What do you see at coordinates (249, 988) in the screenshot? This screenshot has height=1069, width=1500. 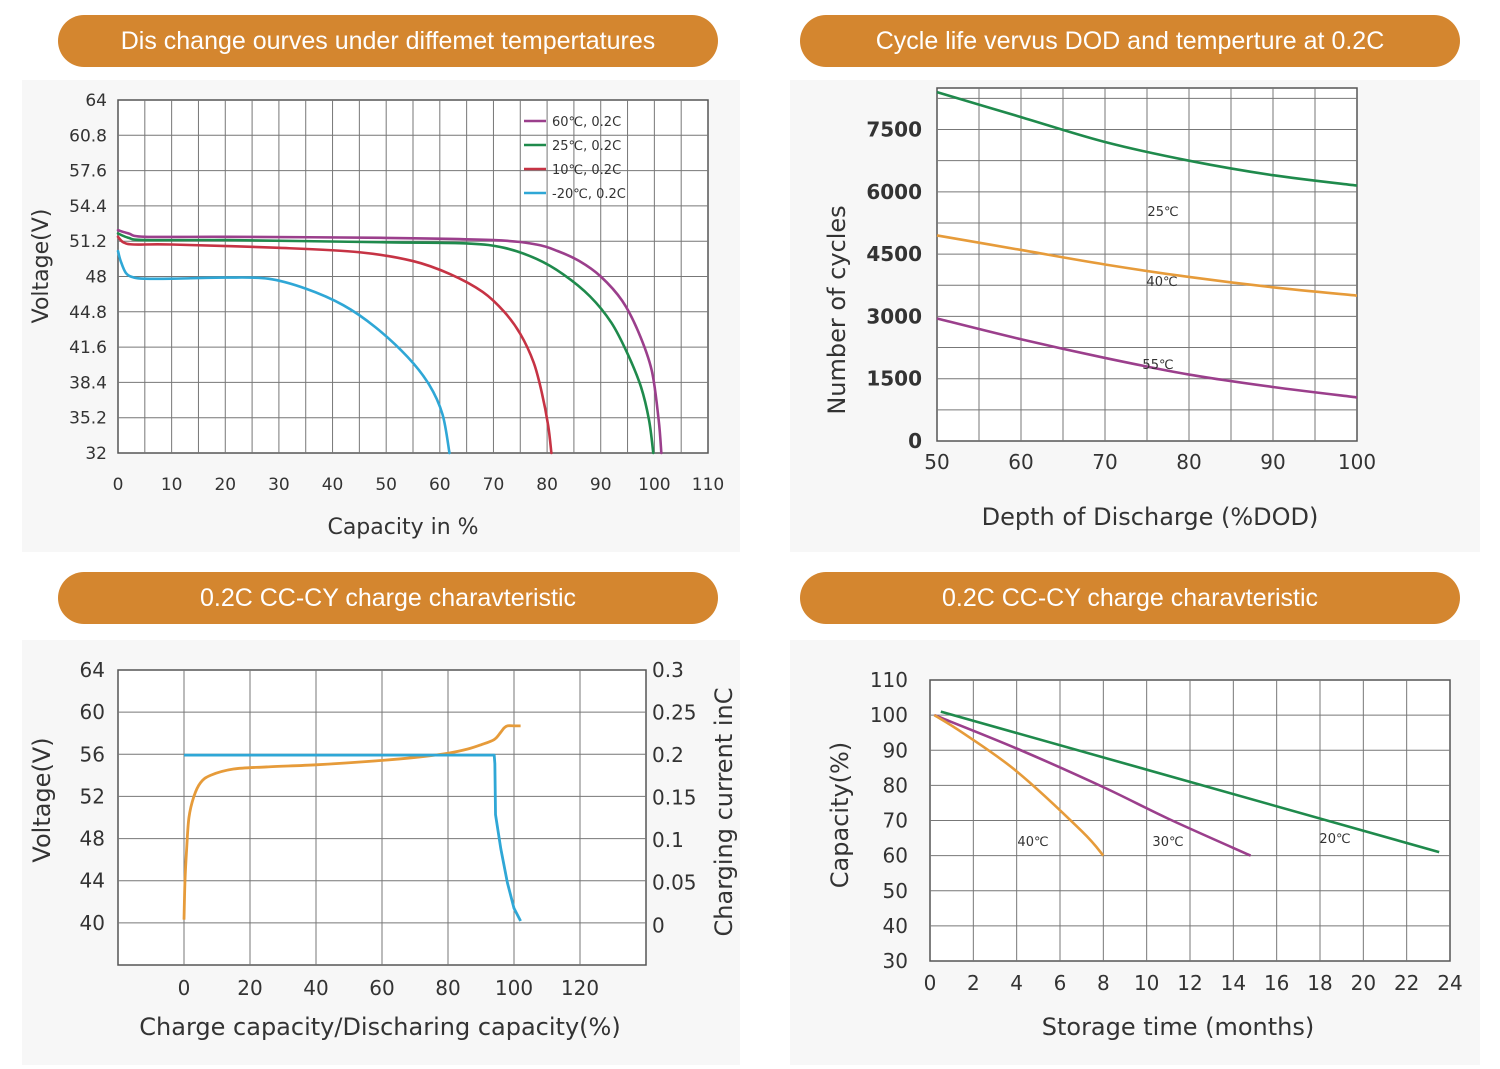 I see `charge-x-tick: 20` at bounding box center [249, 988].